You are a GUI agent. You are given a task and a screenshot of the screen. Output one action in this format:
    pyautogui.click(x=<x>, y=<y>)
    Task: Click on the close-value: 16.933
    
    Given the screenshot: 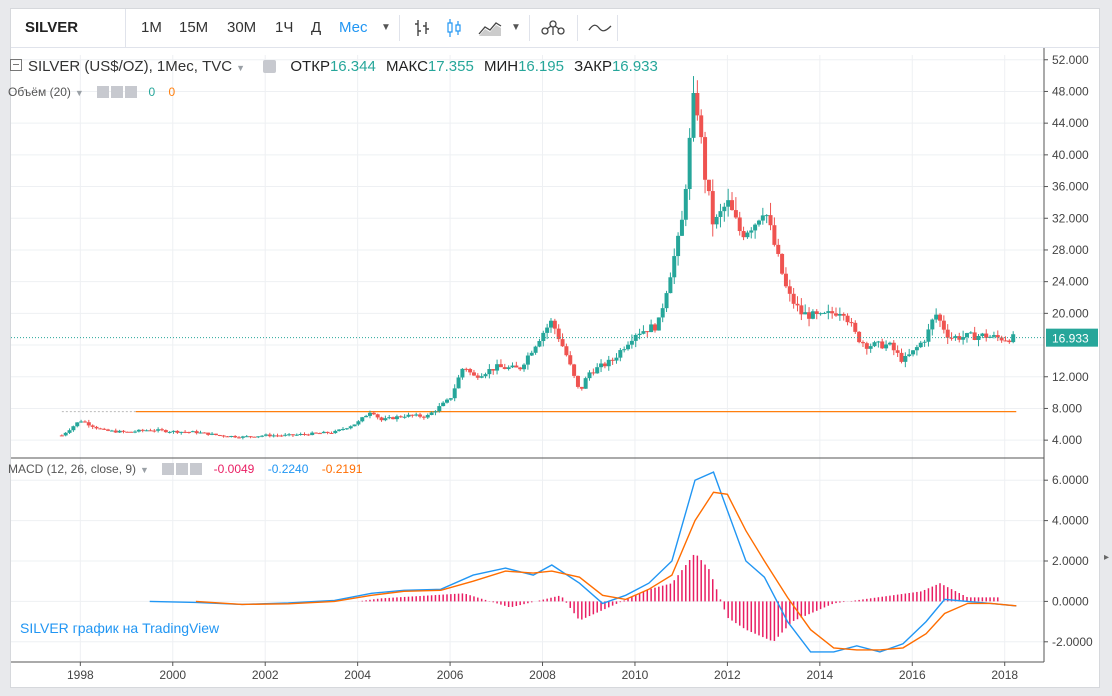 What is the action you would take?
    pyautogui.click(x=634, y=66)
    